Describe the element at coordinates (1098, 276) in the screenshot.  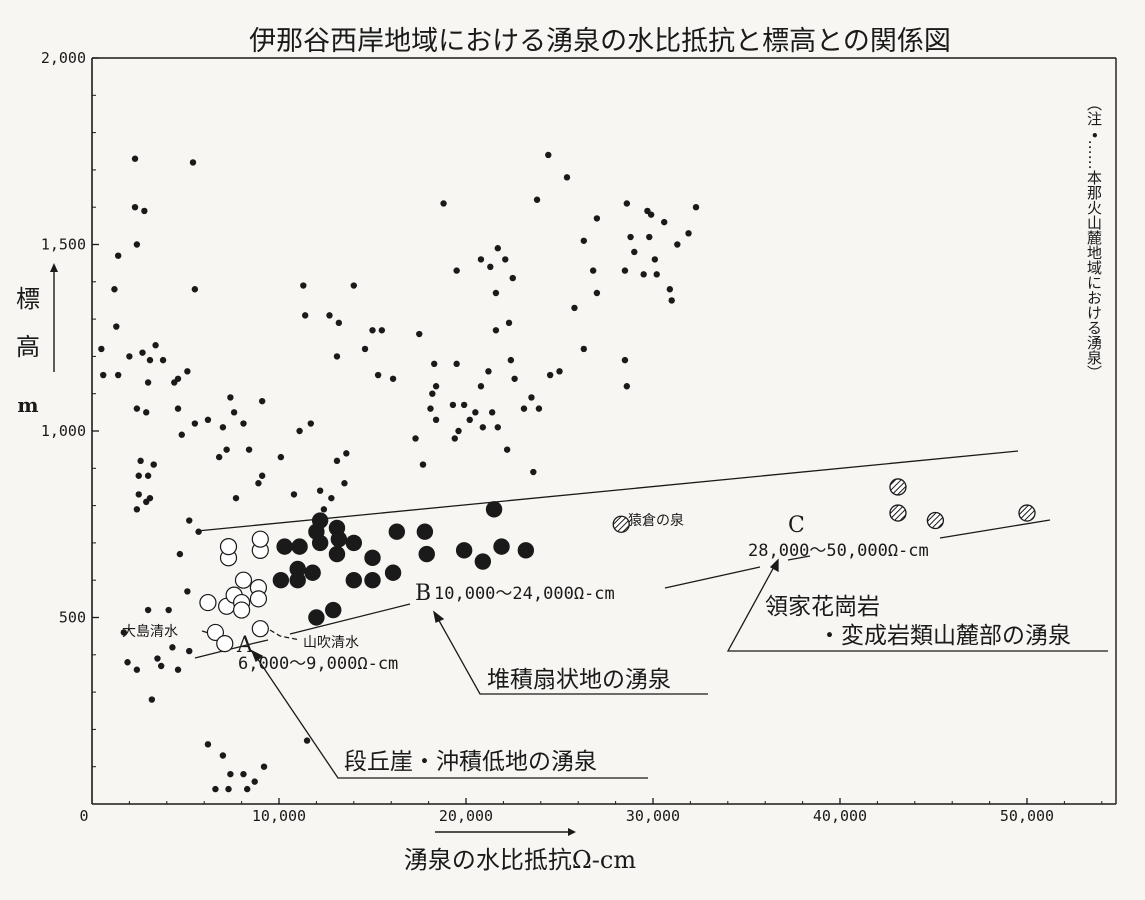
I see `legend-note: （注 •……本那火山麓地域における湧泉）` at that location.